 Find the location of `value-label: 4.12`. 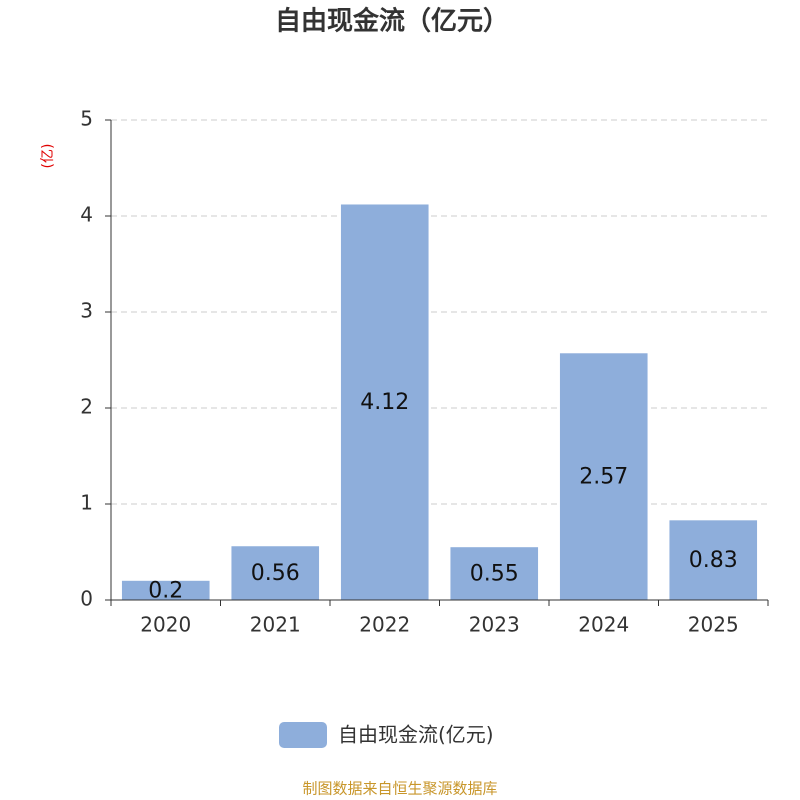

value-label: 4.12 is located at coordinates (384, 402).